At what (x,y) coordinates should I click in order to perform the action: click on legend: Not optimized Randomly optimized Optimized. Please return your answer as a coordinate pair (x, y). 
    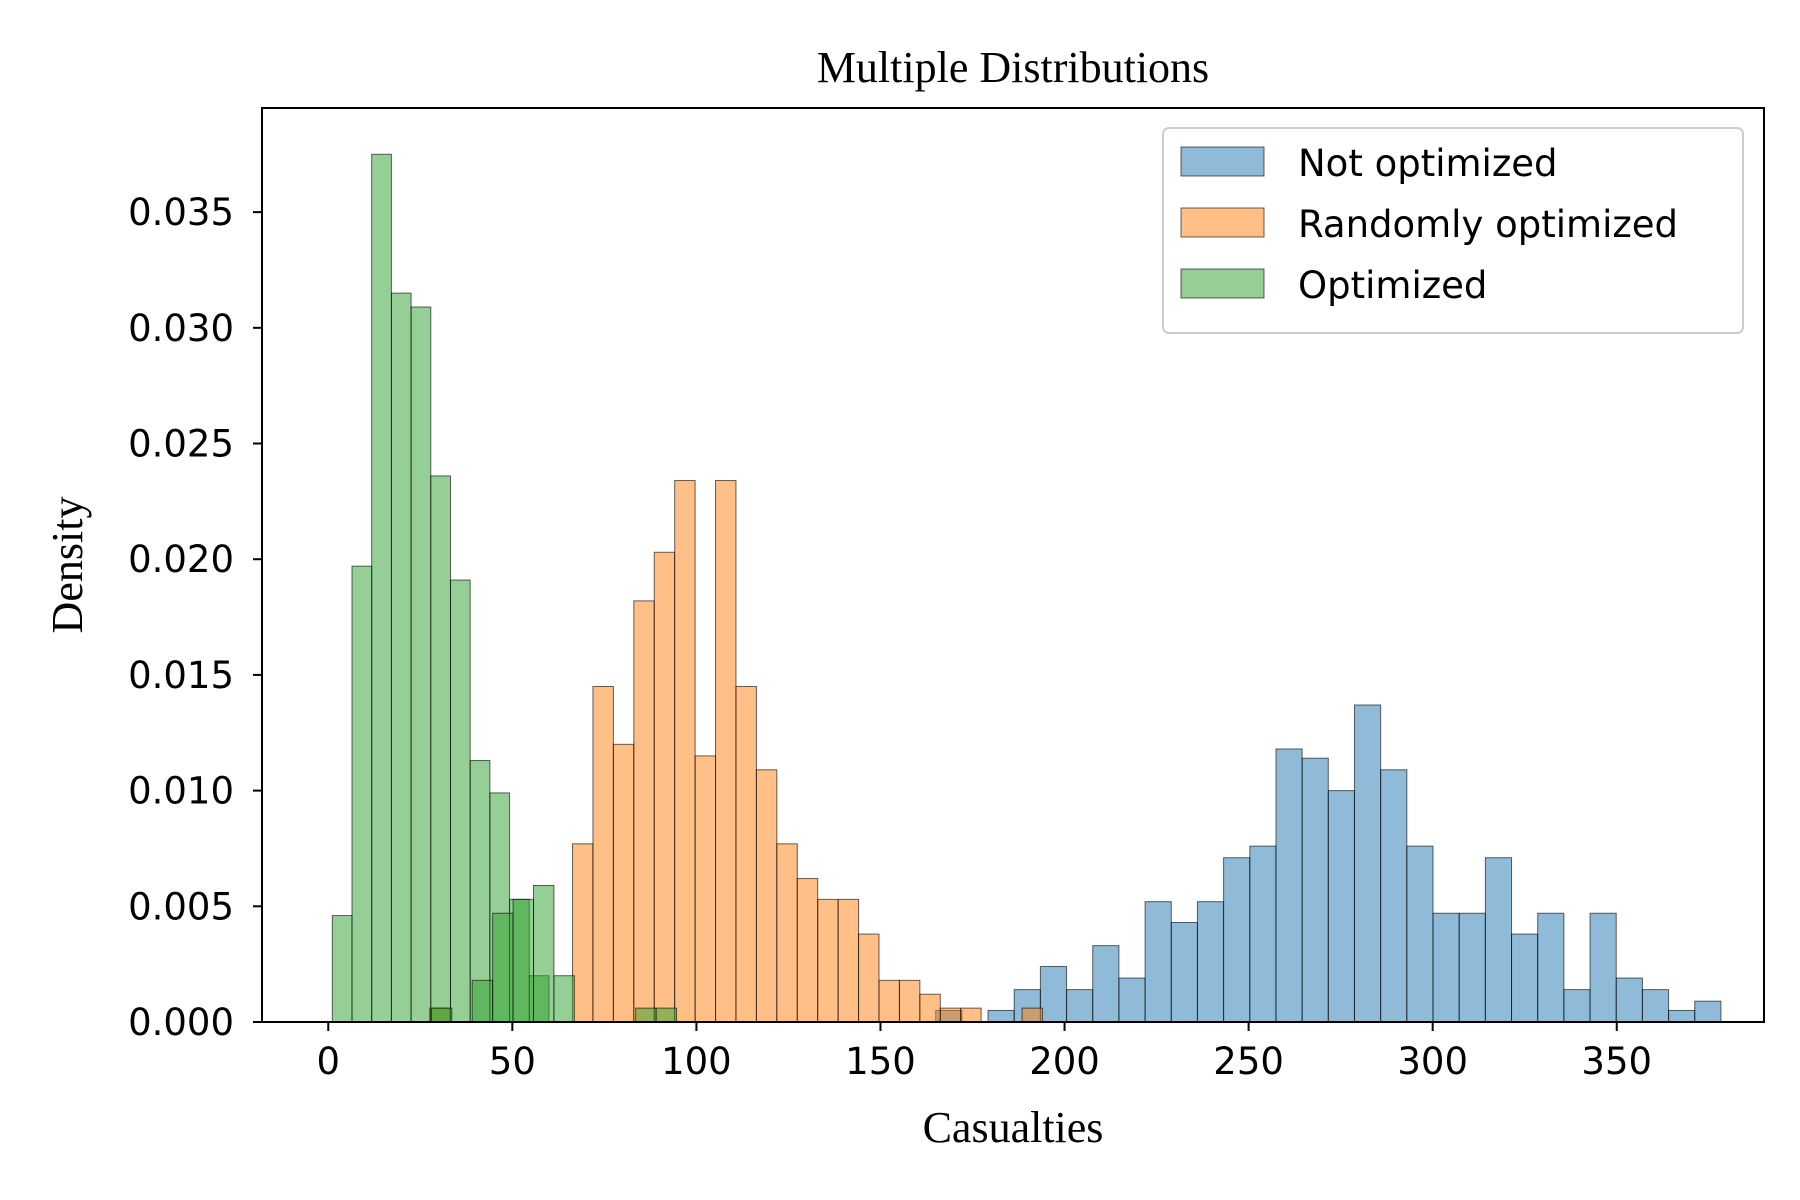
    Looking at the image, I should click on (1453, 230).